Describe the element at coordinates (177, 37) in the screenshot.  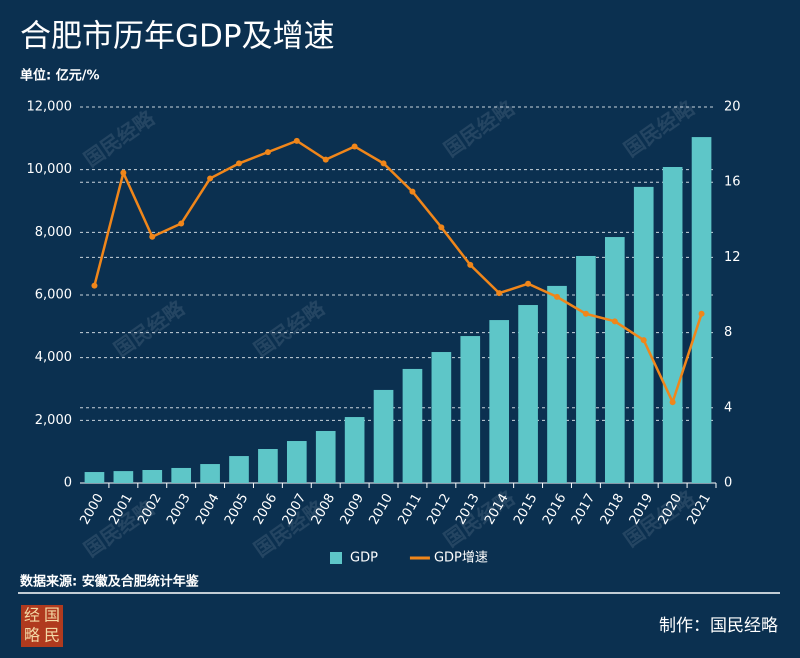
I see `chart-title: 合肥市历年GDP及增速` at that location.